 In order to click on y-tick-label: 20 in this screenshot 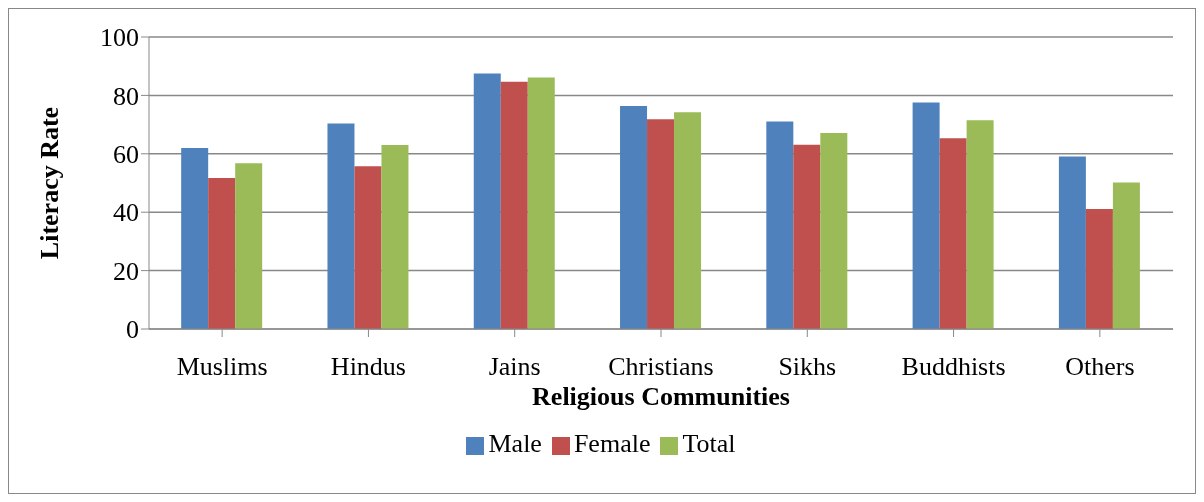, I will do `click(126, 271)`.